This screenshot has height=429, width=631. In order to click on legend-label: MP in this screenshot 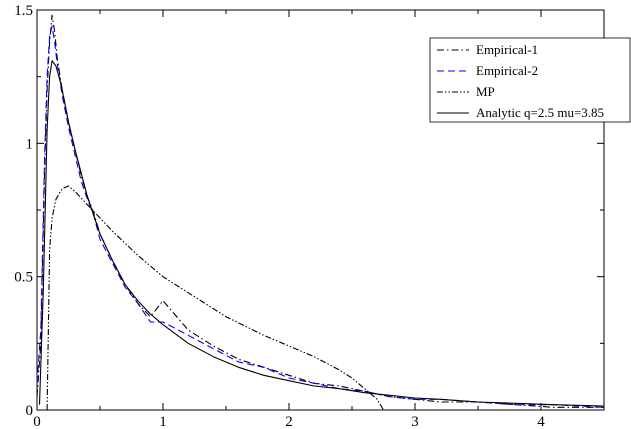, I will do `click(485, 91)`.